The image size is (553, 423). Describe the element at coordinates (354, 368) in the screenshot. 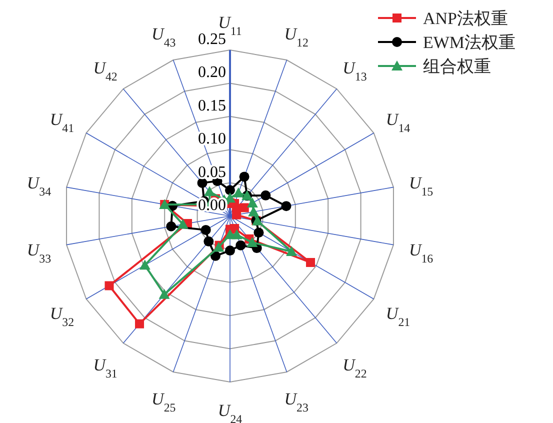

I see `spoke-label: U$_{22}$` at that location.